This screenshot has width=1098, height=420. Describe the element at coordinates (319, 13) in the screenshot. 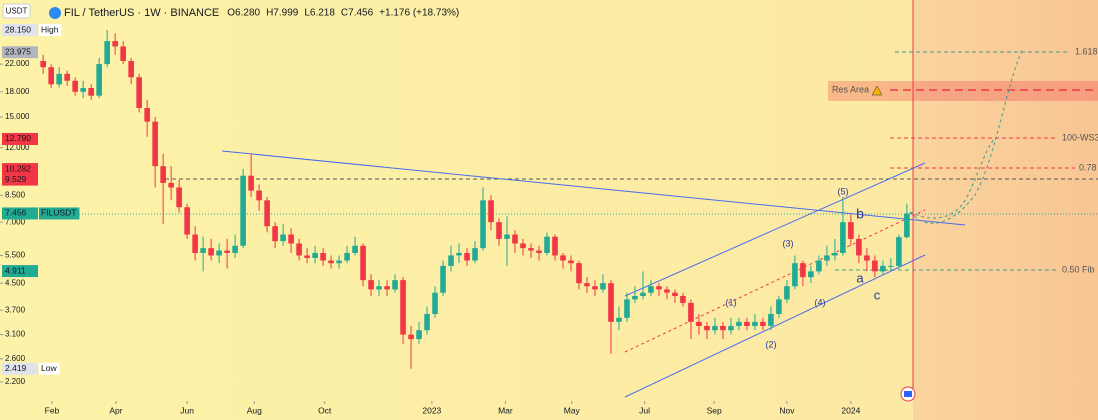

I see `ohlc-value: L6.218` at that location.